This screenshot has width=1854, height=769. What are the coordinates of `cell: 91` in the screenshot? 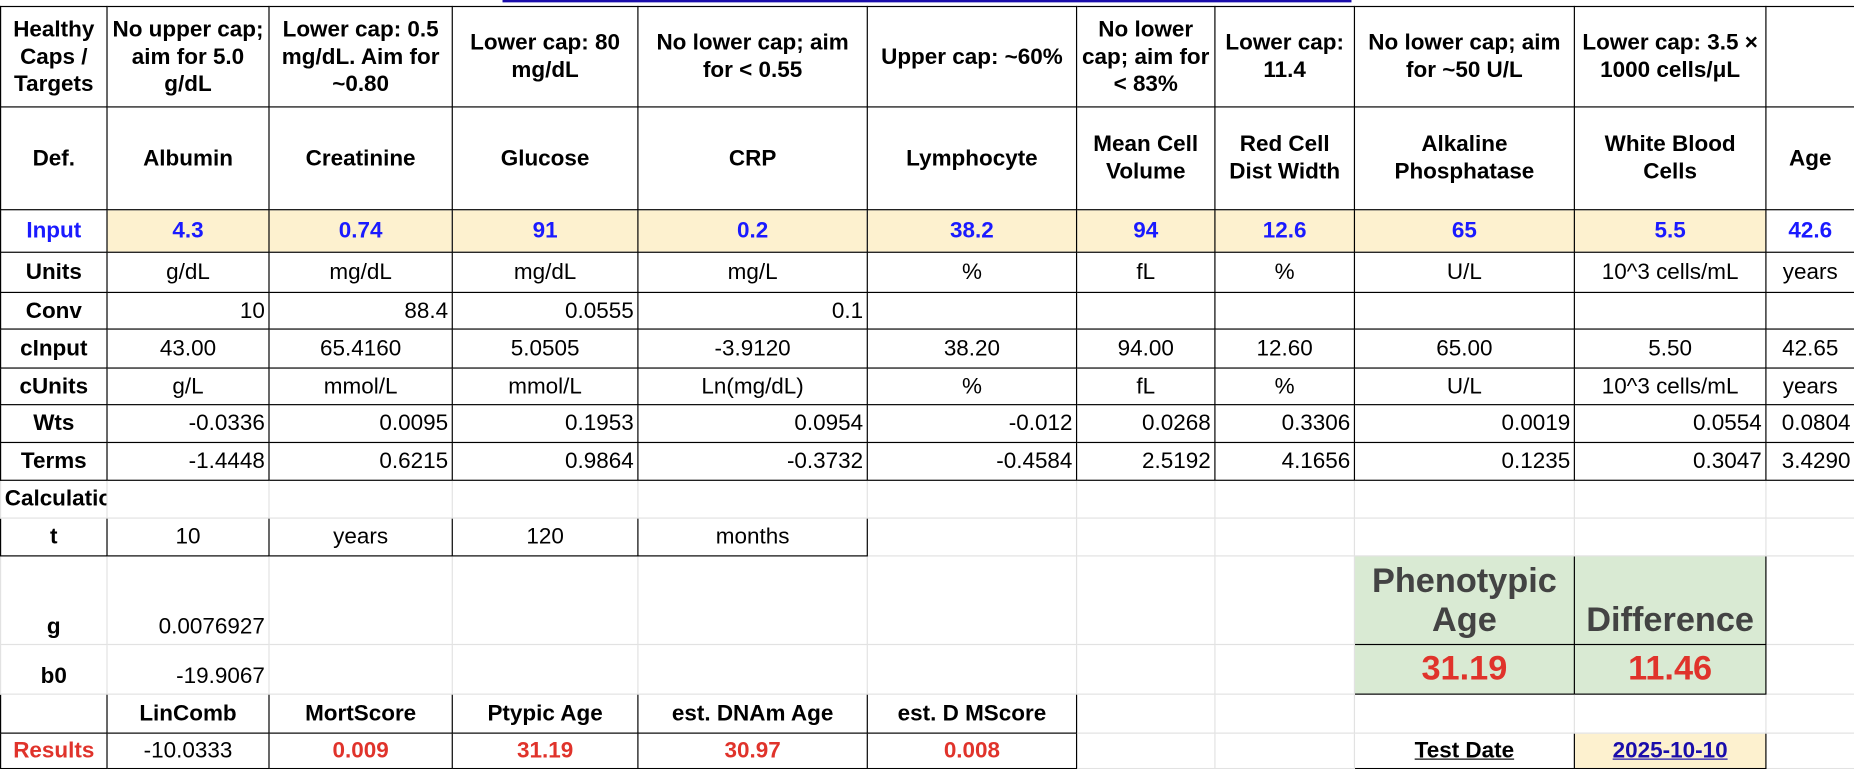 It's located at (545, 231).